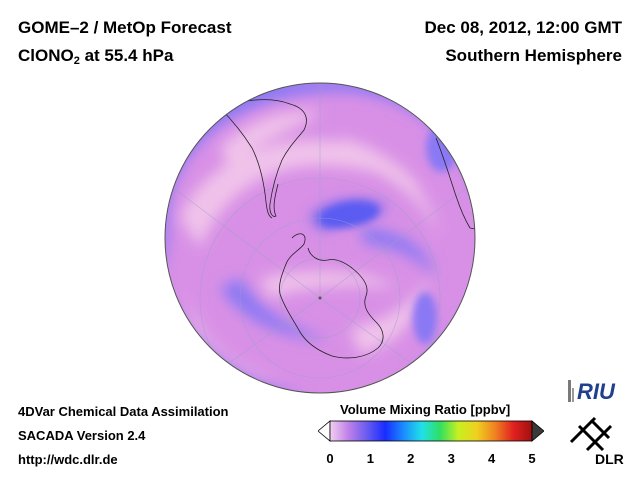  What do you see at coordinates (411, 458) in the screenshot?
I see `colorbar-tick-label: 2` at bounding box center [411, 458].